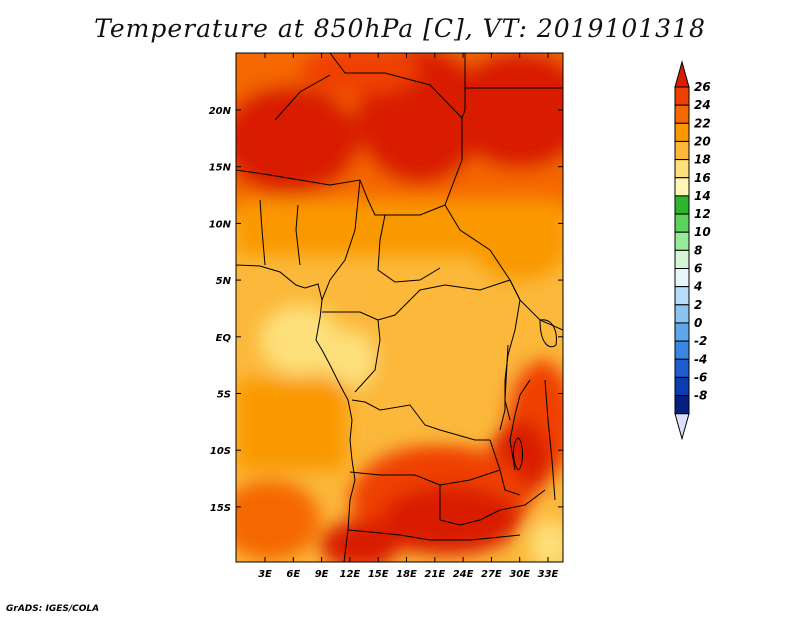  What do you see at coordinates (548, 574) in the screenshot?
I see `lon-tick-label: 33E` at bounding box center [548, 574].